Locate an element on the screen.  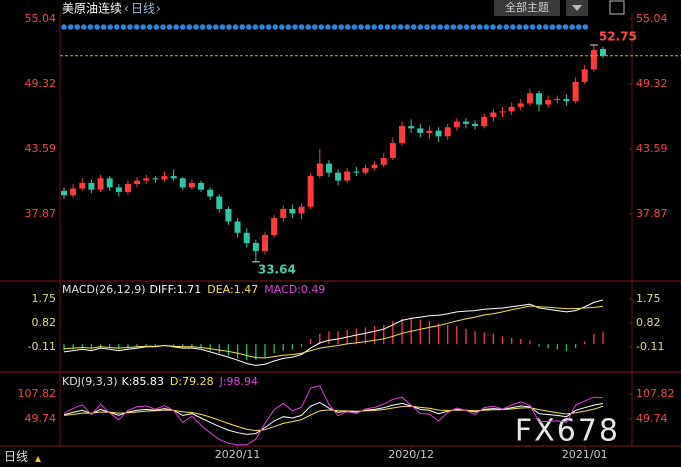
y-tick-label: 49.32 is located at coordinates (41, 83).